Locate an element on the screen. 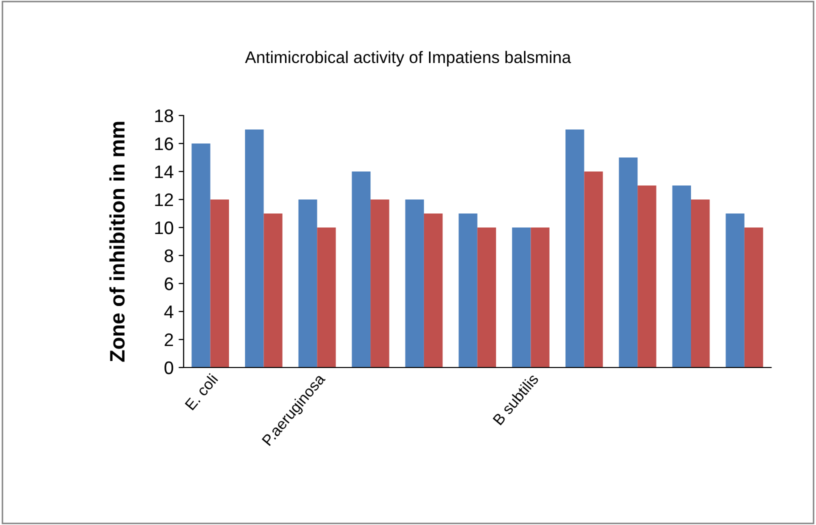 The width and height of the screenshot is (816, 525). y-tick-label: 12 is located at coordinates (164, 199).